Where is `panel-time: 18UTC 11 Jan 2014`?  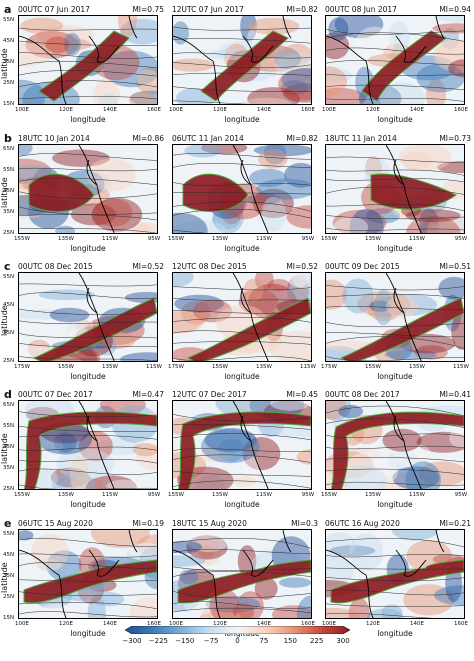 panel-time: 18UTC 11 Jan 2014 is located at coordinates (361, 138).